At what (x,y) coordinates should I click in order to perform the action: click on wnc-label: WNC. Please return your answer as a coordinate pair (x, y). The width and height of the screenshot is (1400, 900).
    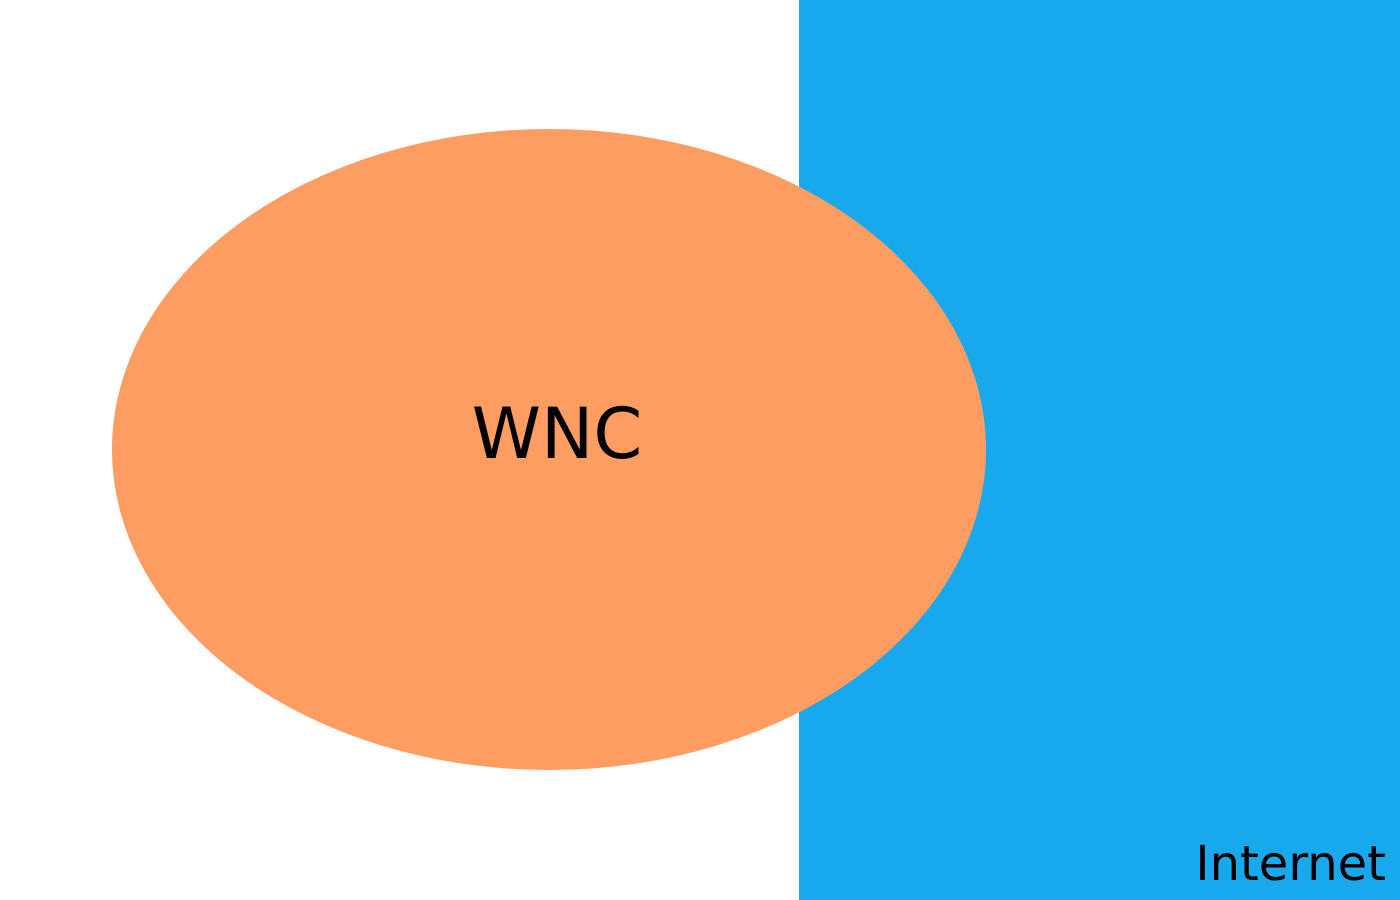
    Looking at the image, I should click on (557, 434).